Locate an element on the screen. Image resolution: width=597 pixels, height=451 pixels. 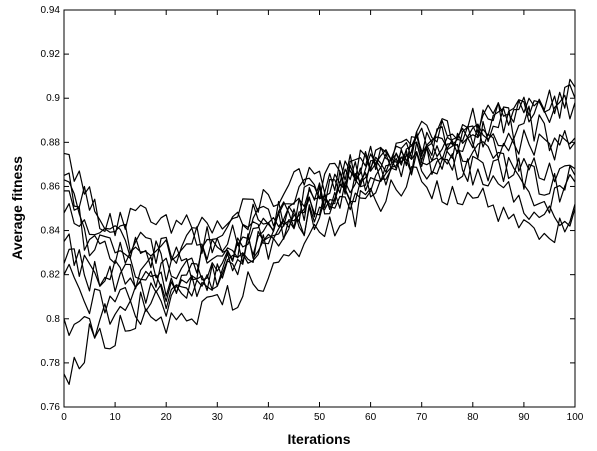
x-tick-label: 30 is located at coordinates (218, 417).